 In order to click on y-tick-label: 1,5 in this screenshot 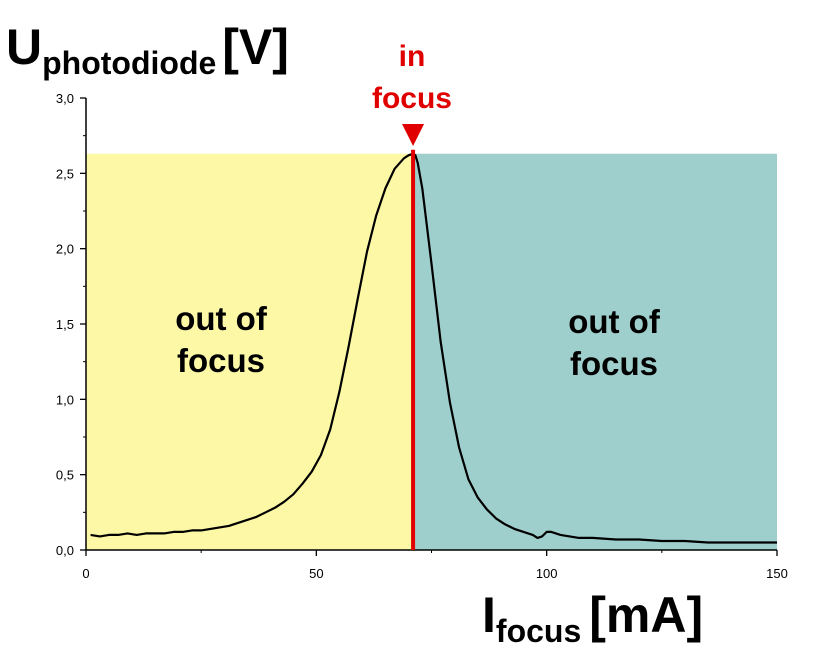, I will do `click(65, 324)`.